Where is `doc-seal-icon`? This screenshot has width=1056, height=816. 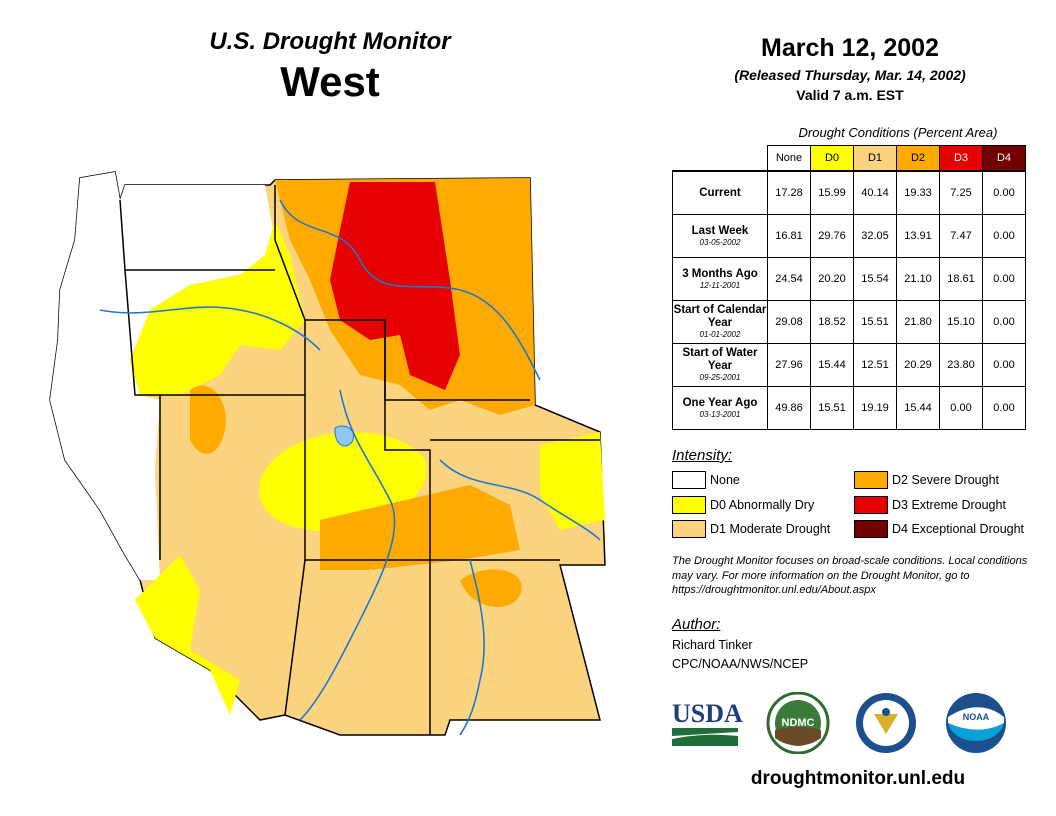
doc-seal-icon is located at coordinates (886, 723).